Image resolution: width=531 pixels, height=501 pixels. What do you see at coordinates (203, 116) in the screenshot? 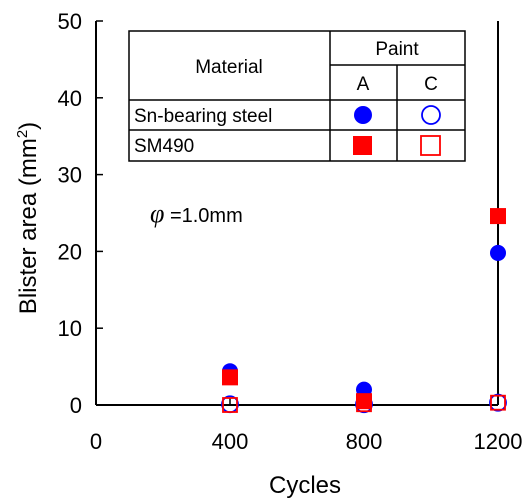
I see `legend-row-sn-steel: Sn-bearing steel` at bounding box center [203, 116].